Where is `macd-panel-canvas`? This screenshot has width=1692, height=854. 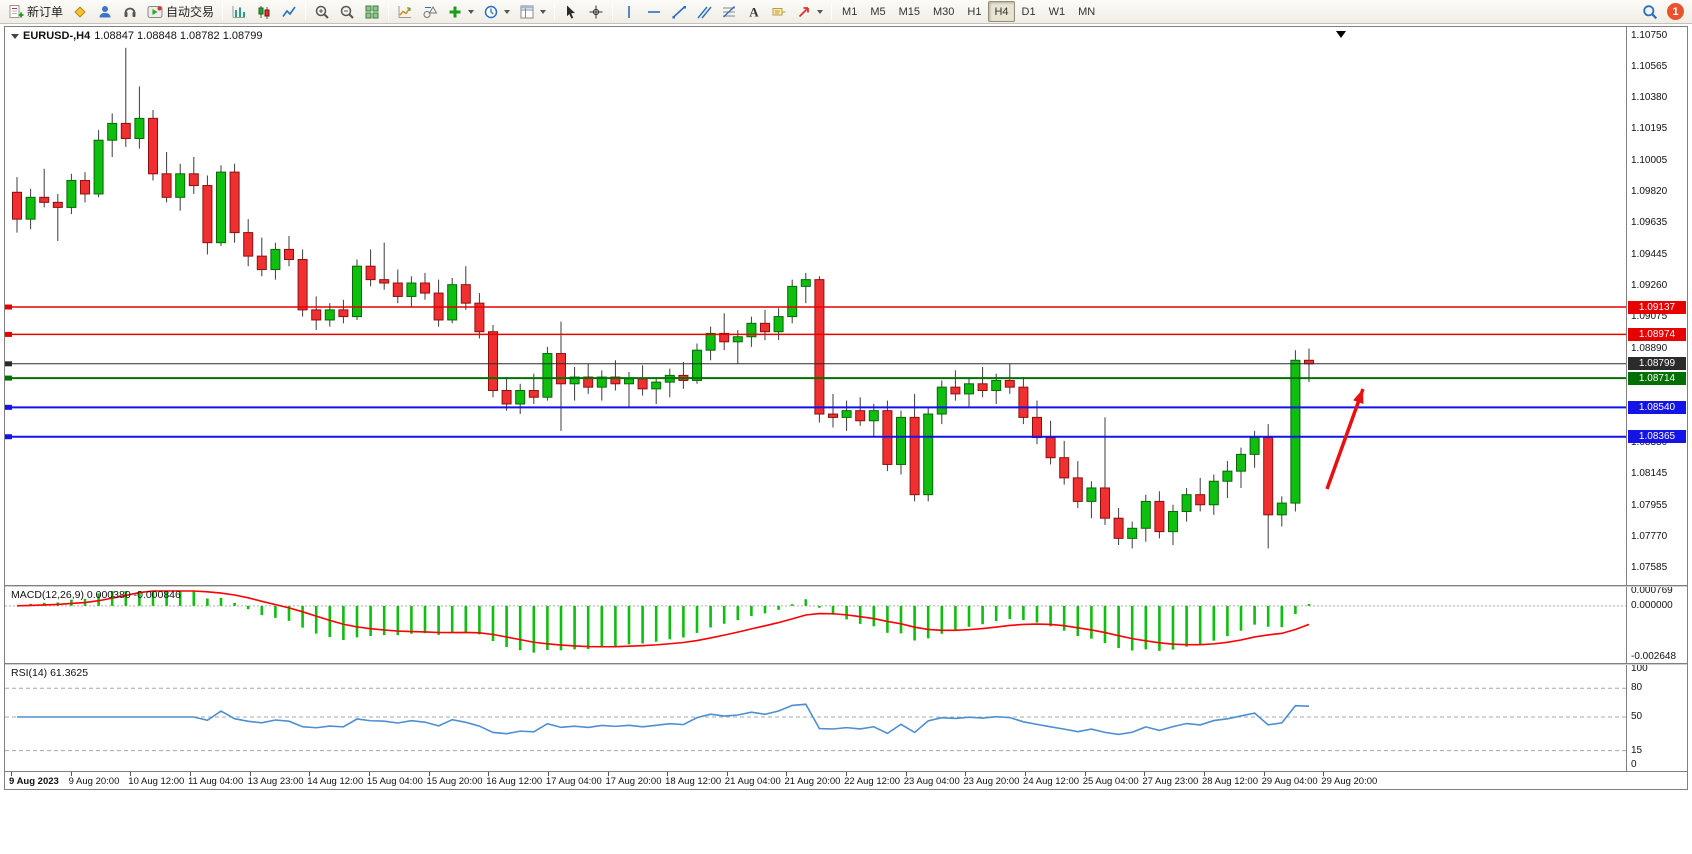
macd-panel-canvas is located at coordinates (815, 625).